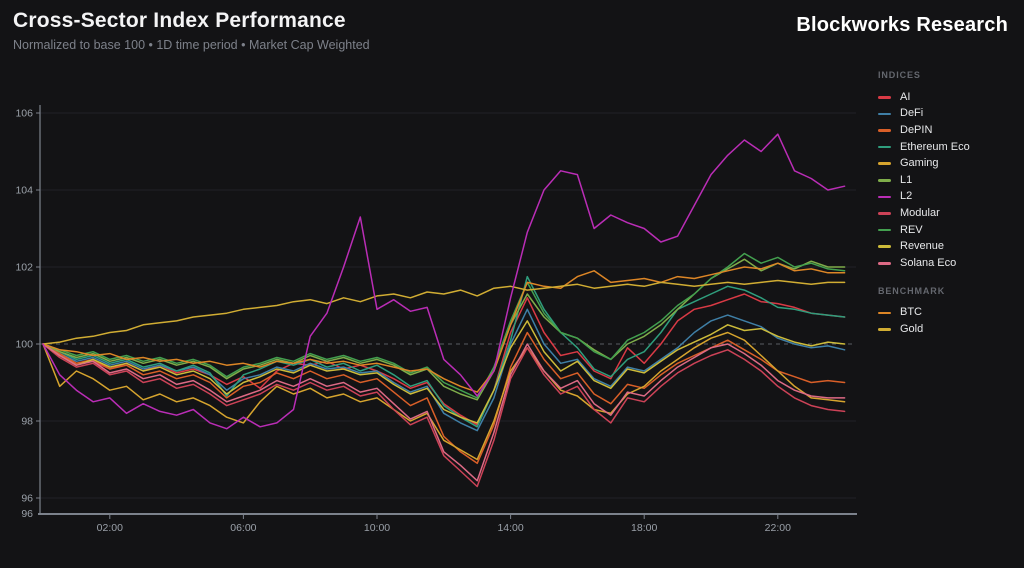 The width and height of the screenshot is (1024, 568). I want to click on legend-item-ethereum-eco: Ethereum Eco, so click(948, 147).